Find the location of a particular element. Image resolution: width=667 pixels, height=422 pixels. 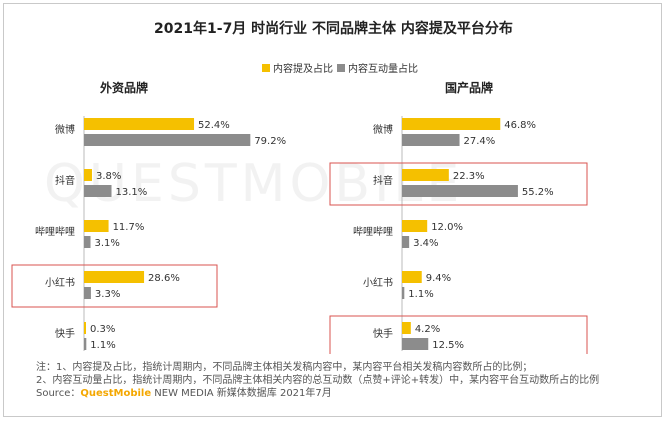

source-brand: QuestMobile is located at coordinates (116, 393).